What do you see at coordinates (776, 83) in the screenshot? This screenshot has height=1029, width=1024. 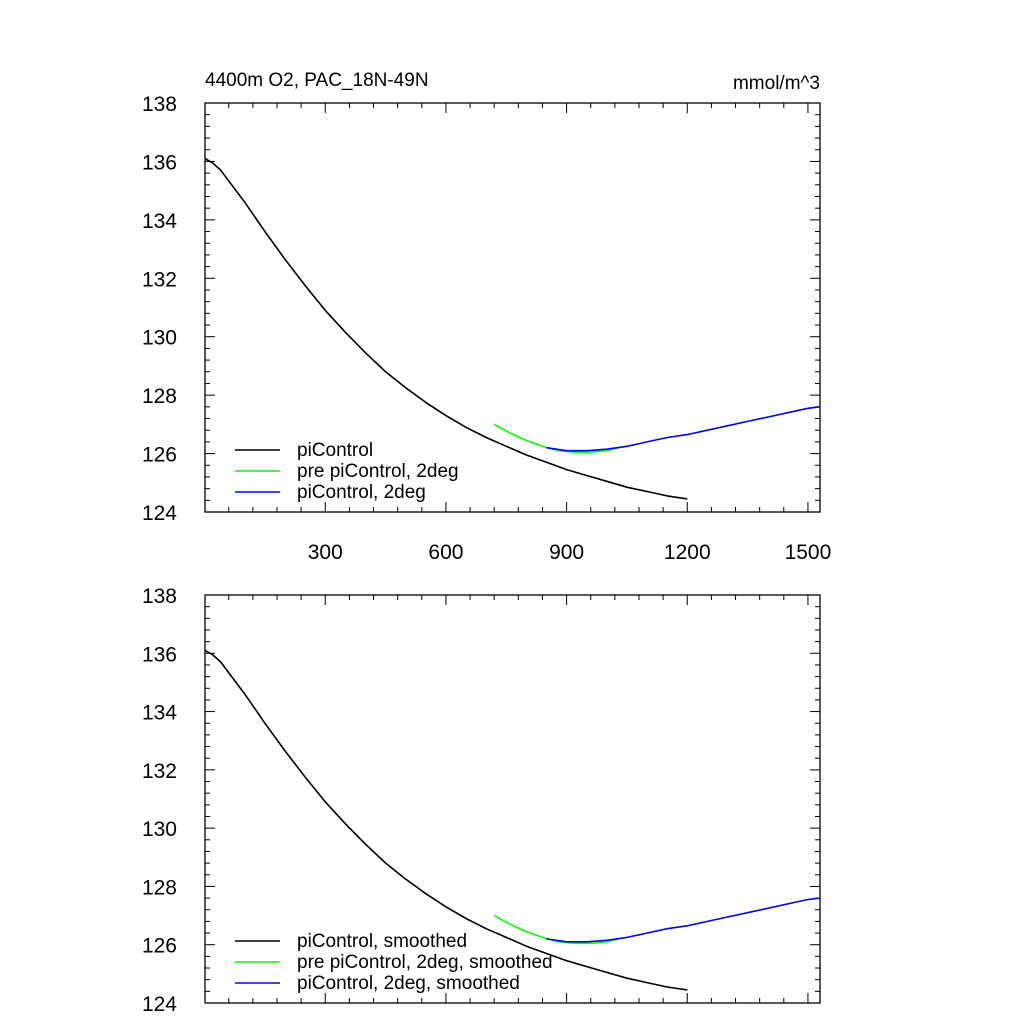 I see `units-label: mmol/m^3` at bounding box center [776, 83].